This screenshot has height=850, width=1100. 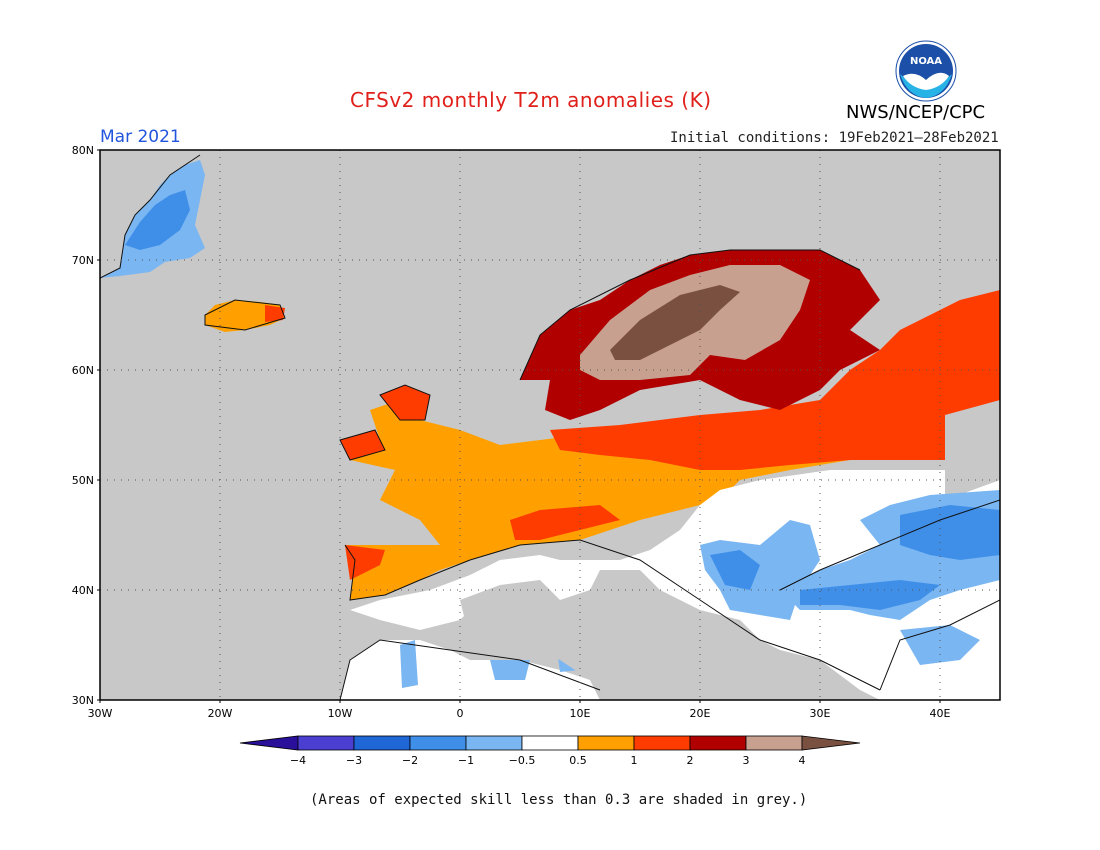 What do you see at coordinates (565, 522) in the screenshot?
I see `europe-hot-anomaly` at bounding box center [565, 522].